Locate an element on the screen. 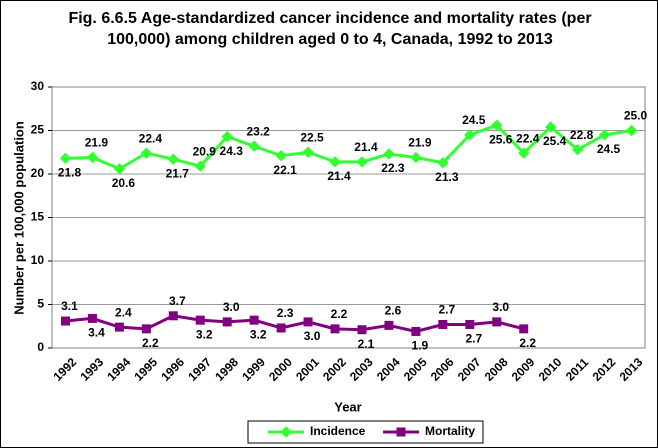 This screenshot has width=658, height=448. data-label: 25.0 is located at coordinates (636, 116).